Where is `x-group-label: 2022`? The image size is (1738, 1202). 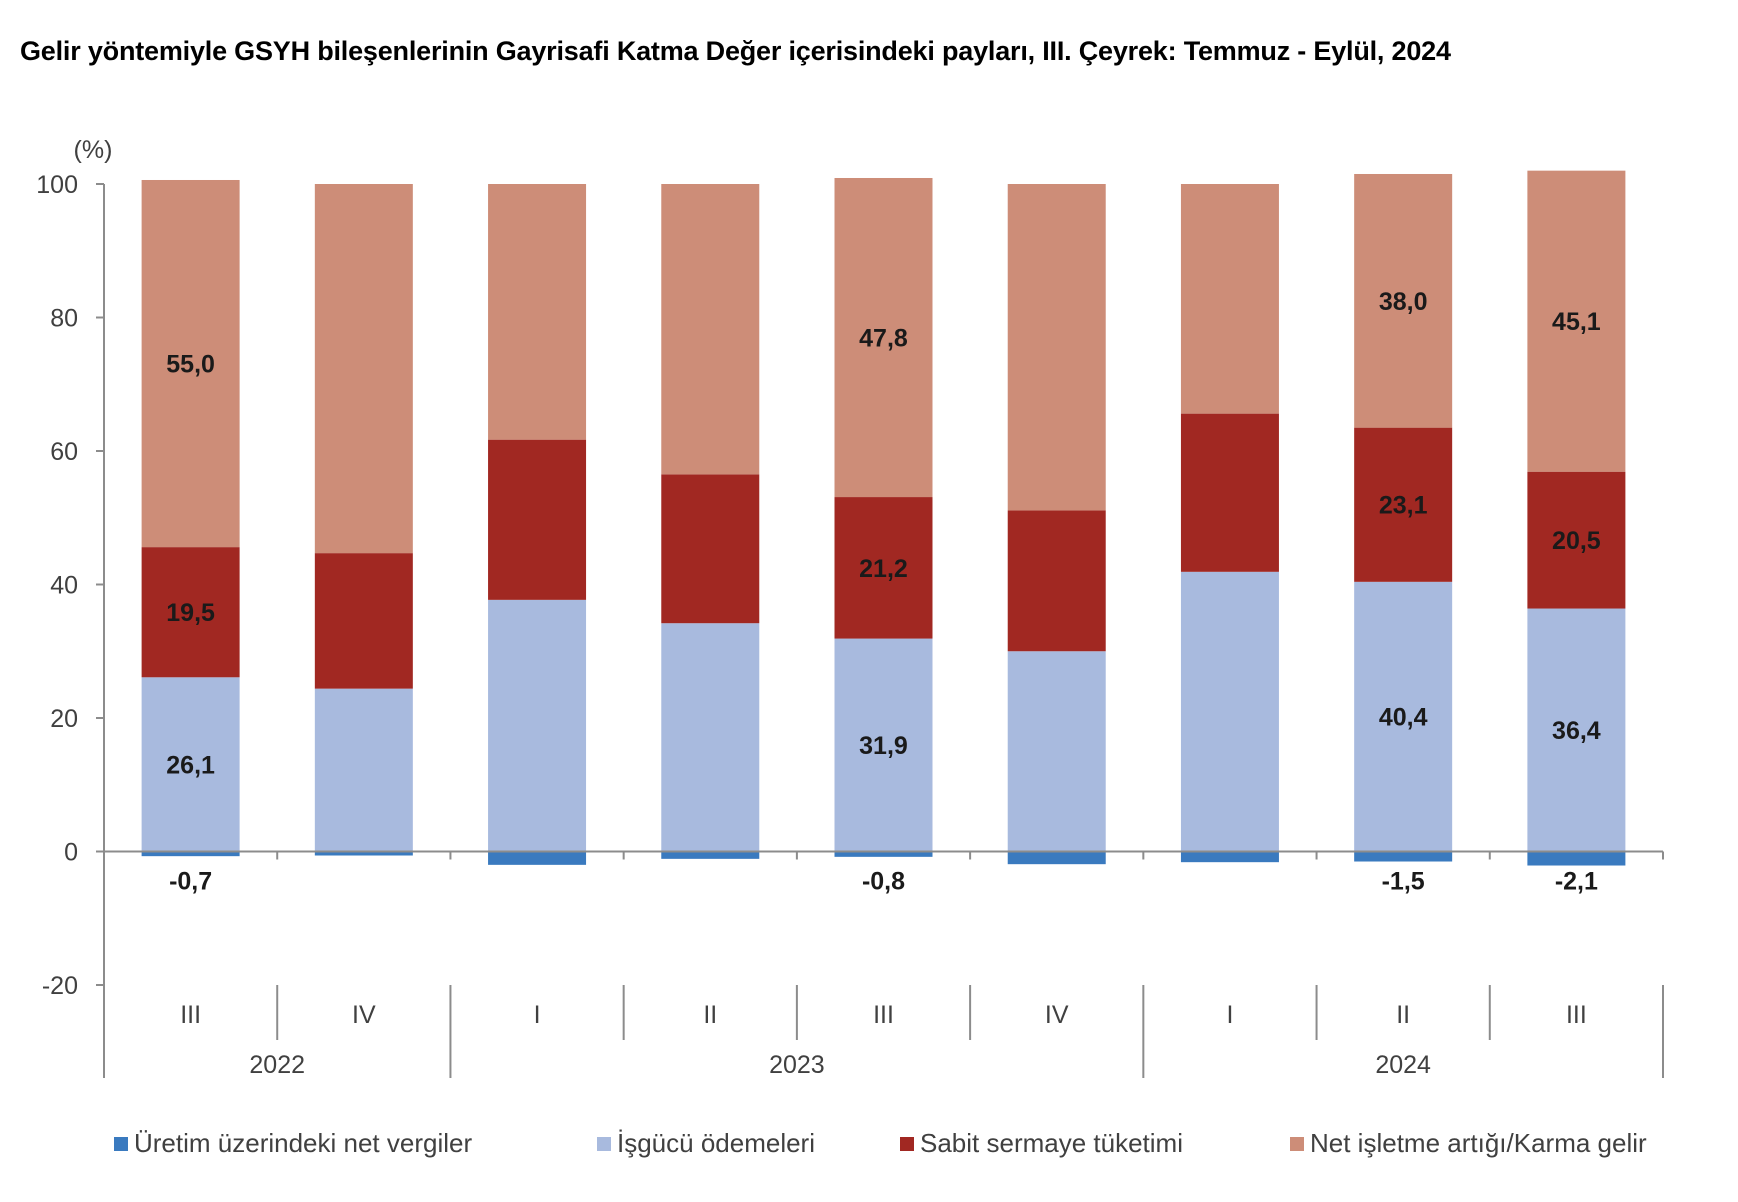
x-group-label: 2022 is located at coordinates (277, 1065).